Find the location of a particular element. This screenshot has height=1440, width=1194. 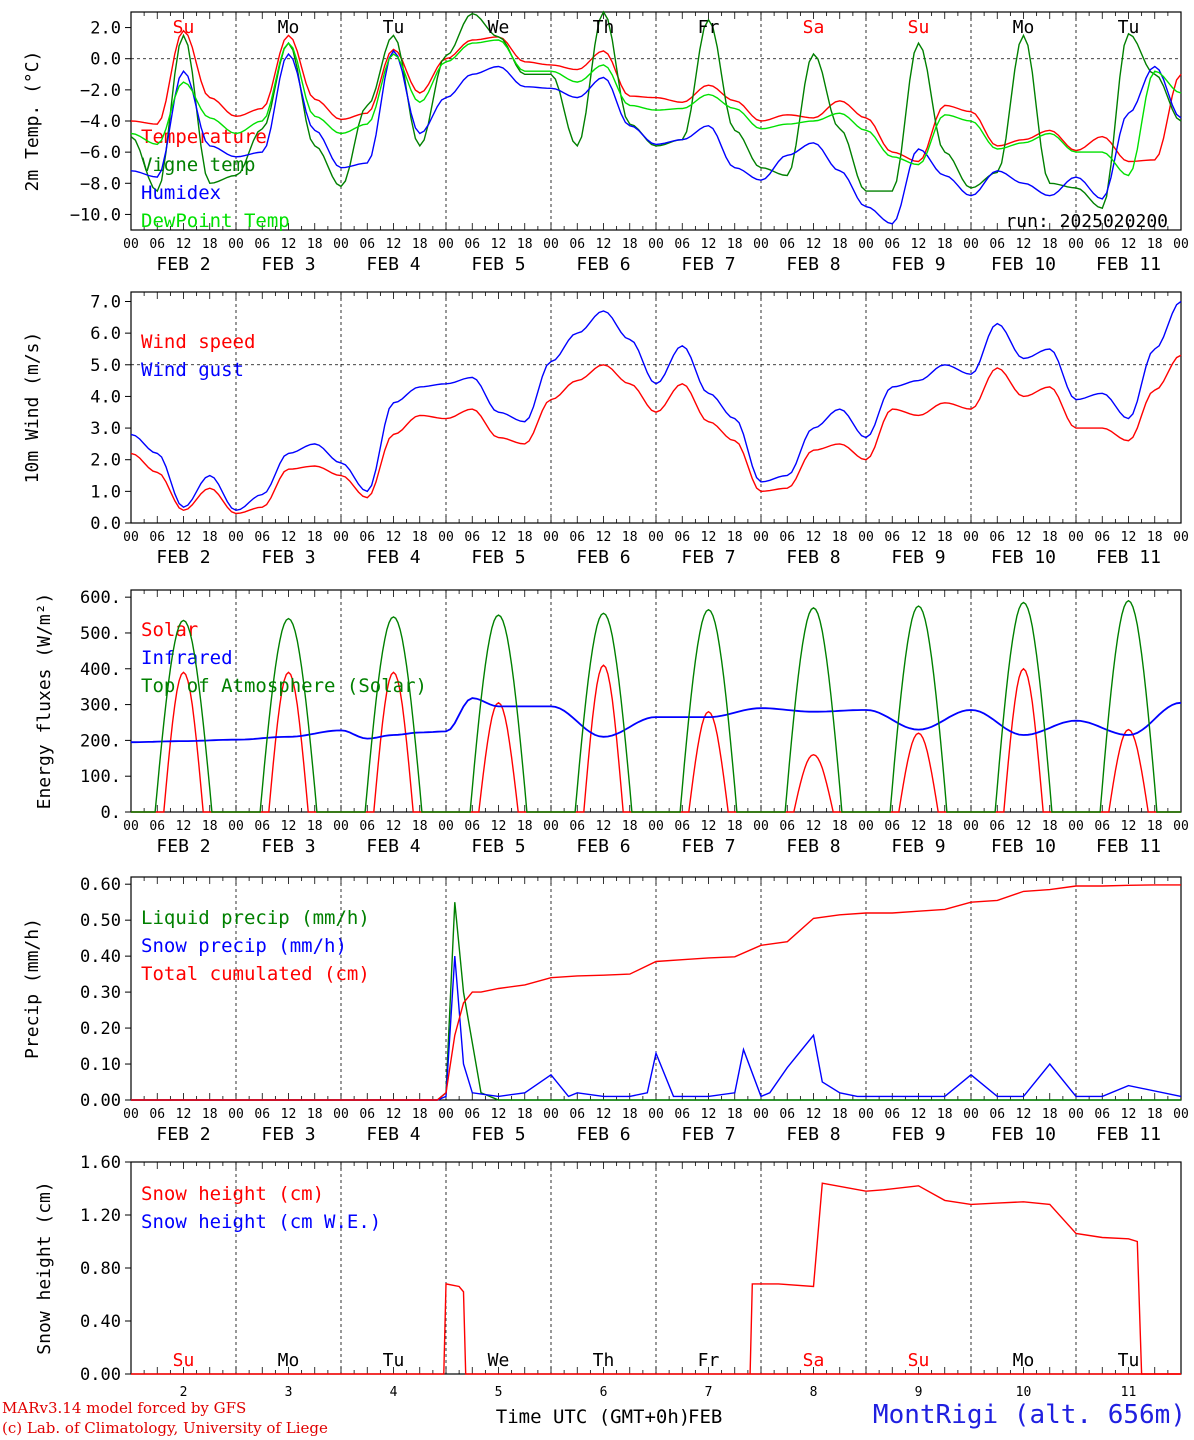

day-number-label: 5 is located at coordinates (499, 1392).